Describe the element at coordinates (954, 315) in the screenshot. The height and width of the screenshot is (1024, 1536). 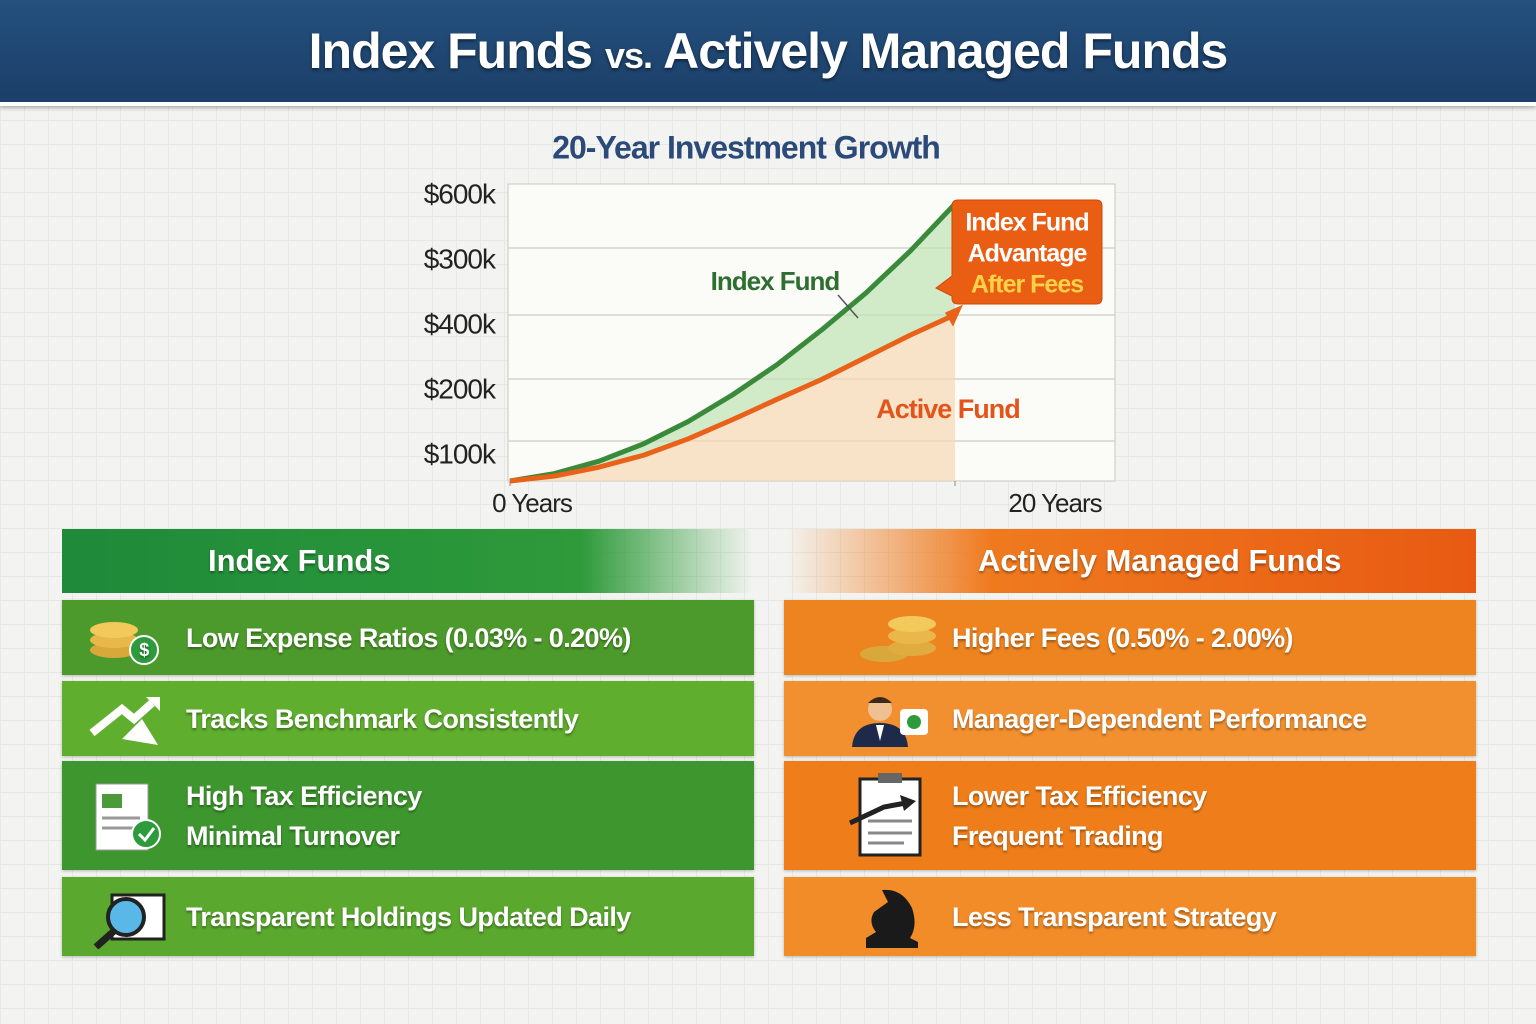
I see `arrowhead` at that location.